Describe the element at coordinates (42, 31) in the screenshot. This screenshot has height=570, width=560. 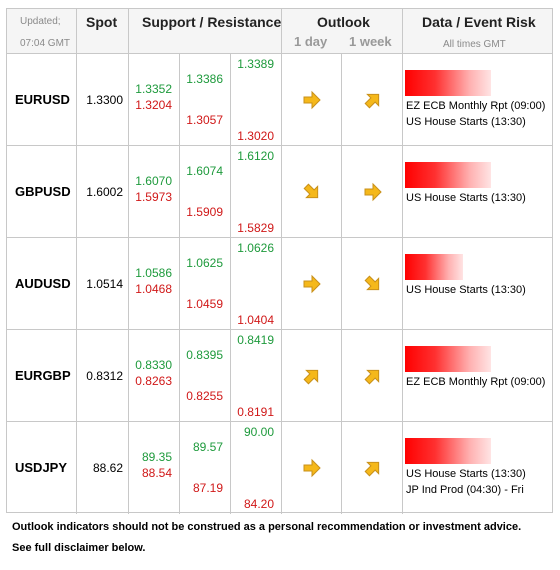
I see `header-updated-cell: Updated; 07:04 GMT` at that location.